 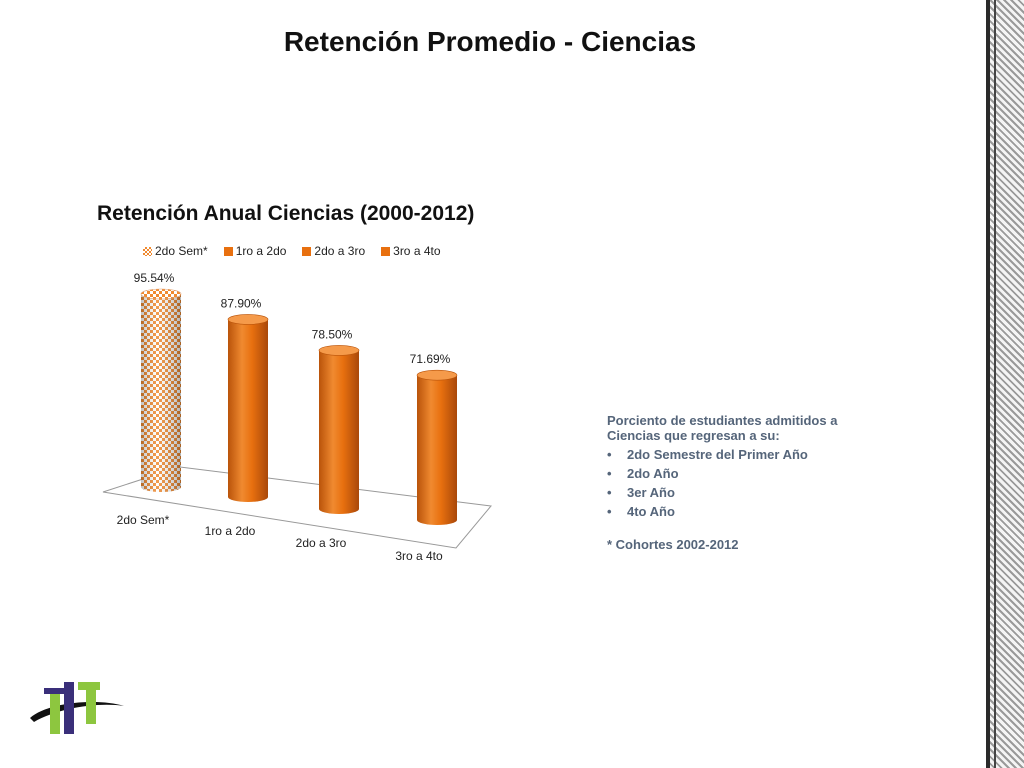 I want to click on side-note-item: 2do Semestre del Primer Año, so click(x=724, y=454).